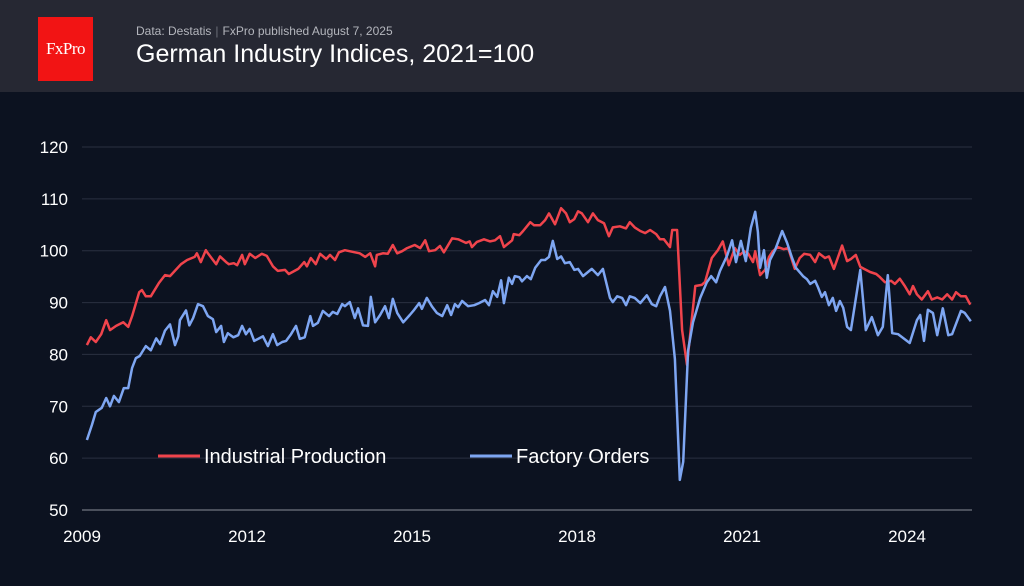 This screenshot has width=1024, height=586. What do you see at coordinates (412, 536) in the screenshot?
I see `x-tick-label: 2015` at bounding box center [412, 536].